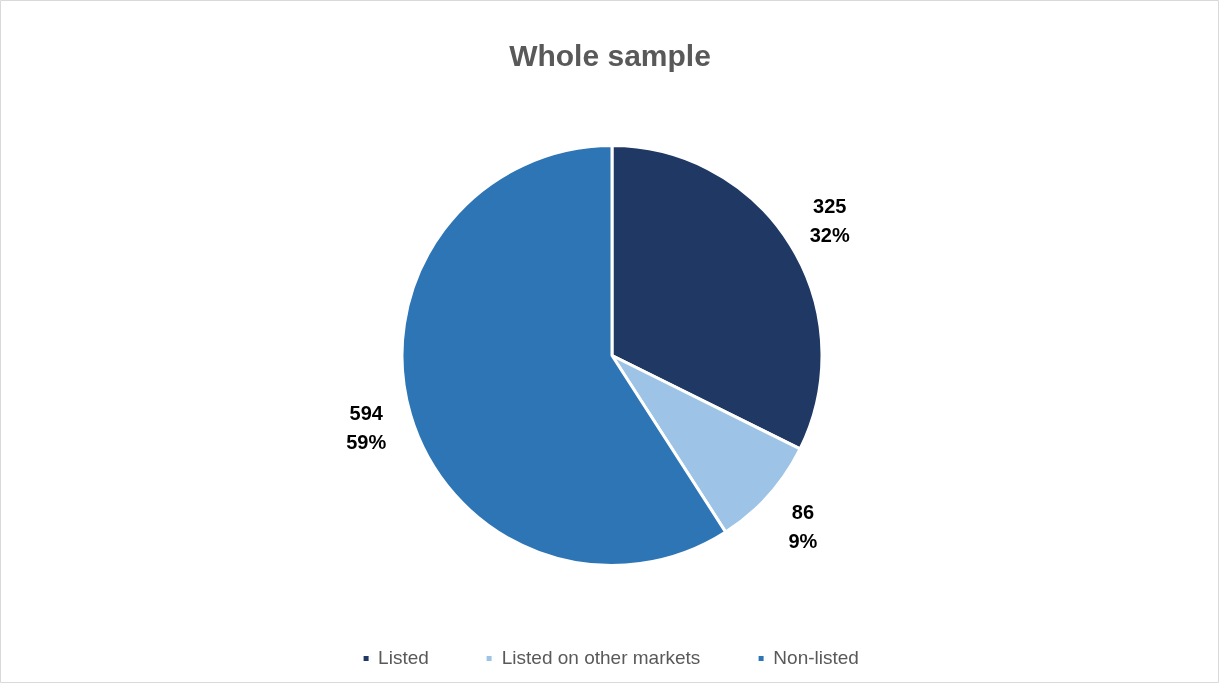 Image resolution: width=1219 pixels, height=683 pixels. What do you see at coordinates (803, 526) in the screenshot?
I see `data-label: 86 9%` at bounding box center [803, 526].